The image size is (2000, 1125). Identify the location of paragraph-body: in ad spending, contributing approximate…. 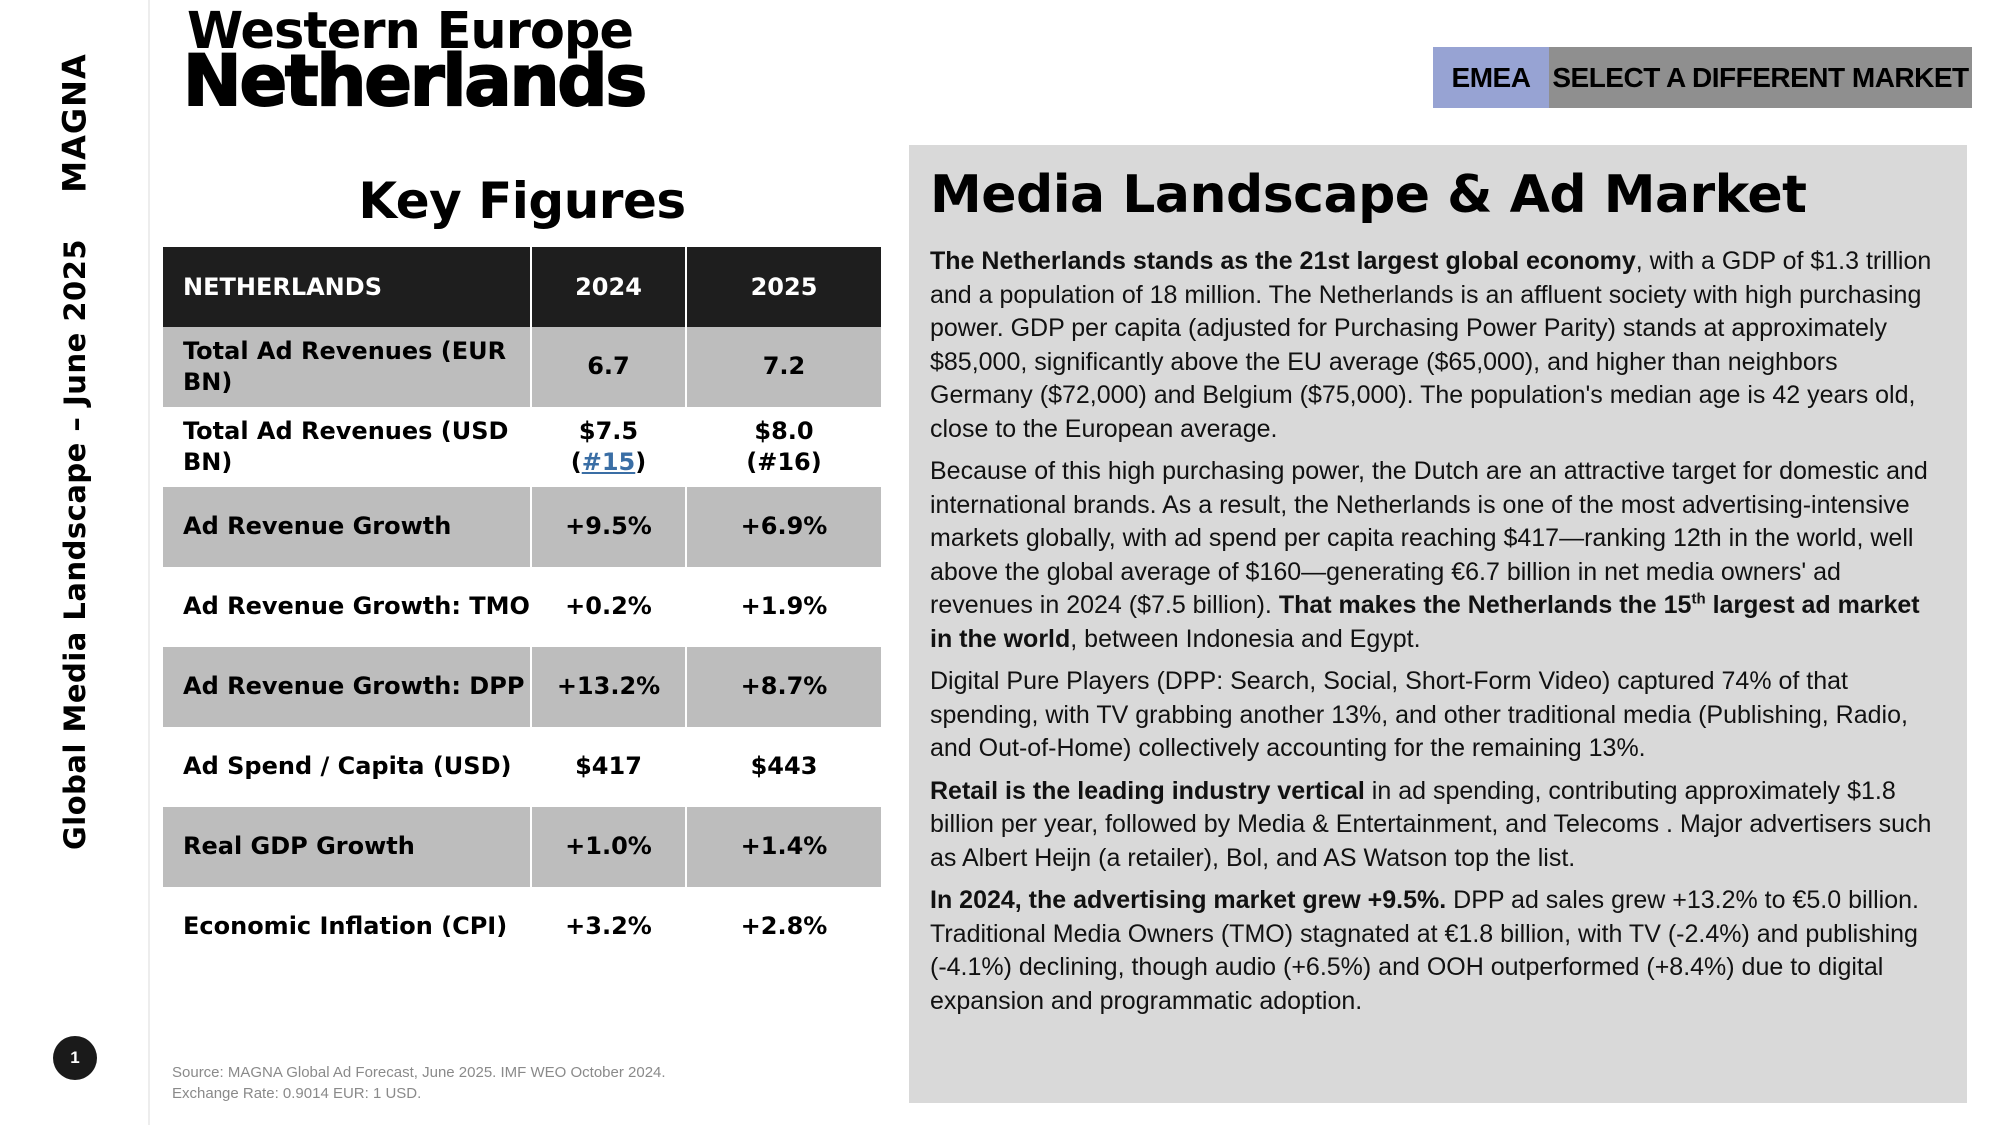
(1431, 824).